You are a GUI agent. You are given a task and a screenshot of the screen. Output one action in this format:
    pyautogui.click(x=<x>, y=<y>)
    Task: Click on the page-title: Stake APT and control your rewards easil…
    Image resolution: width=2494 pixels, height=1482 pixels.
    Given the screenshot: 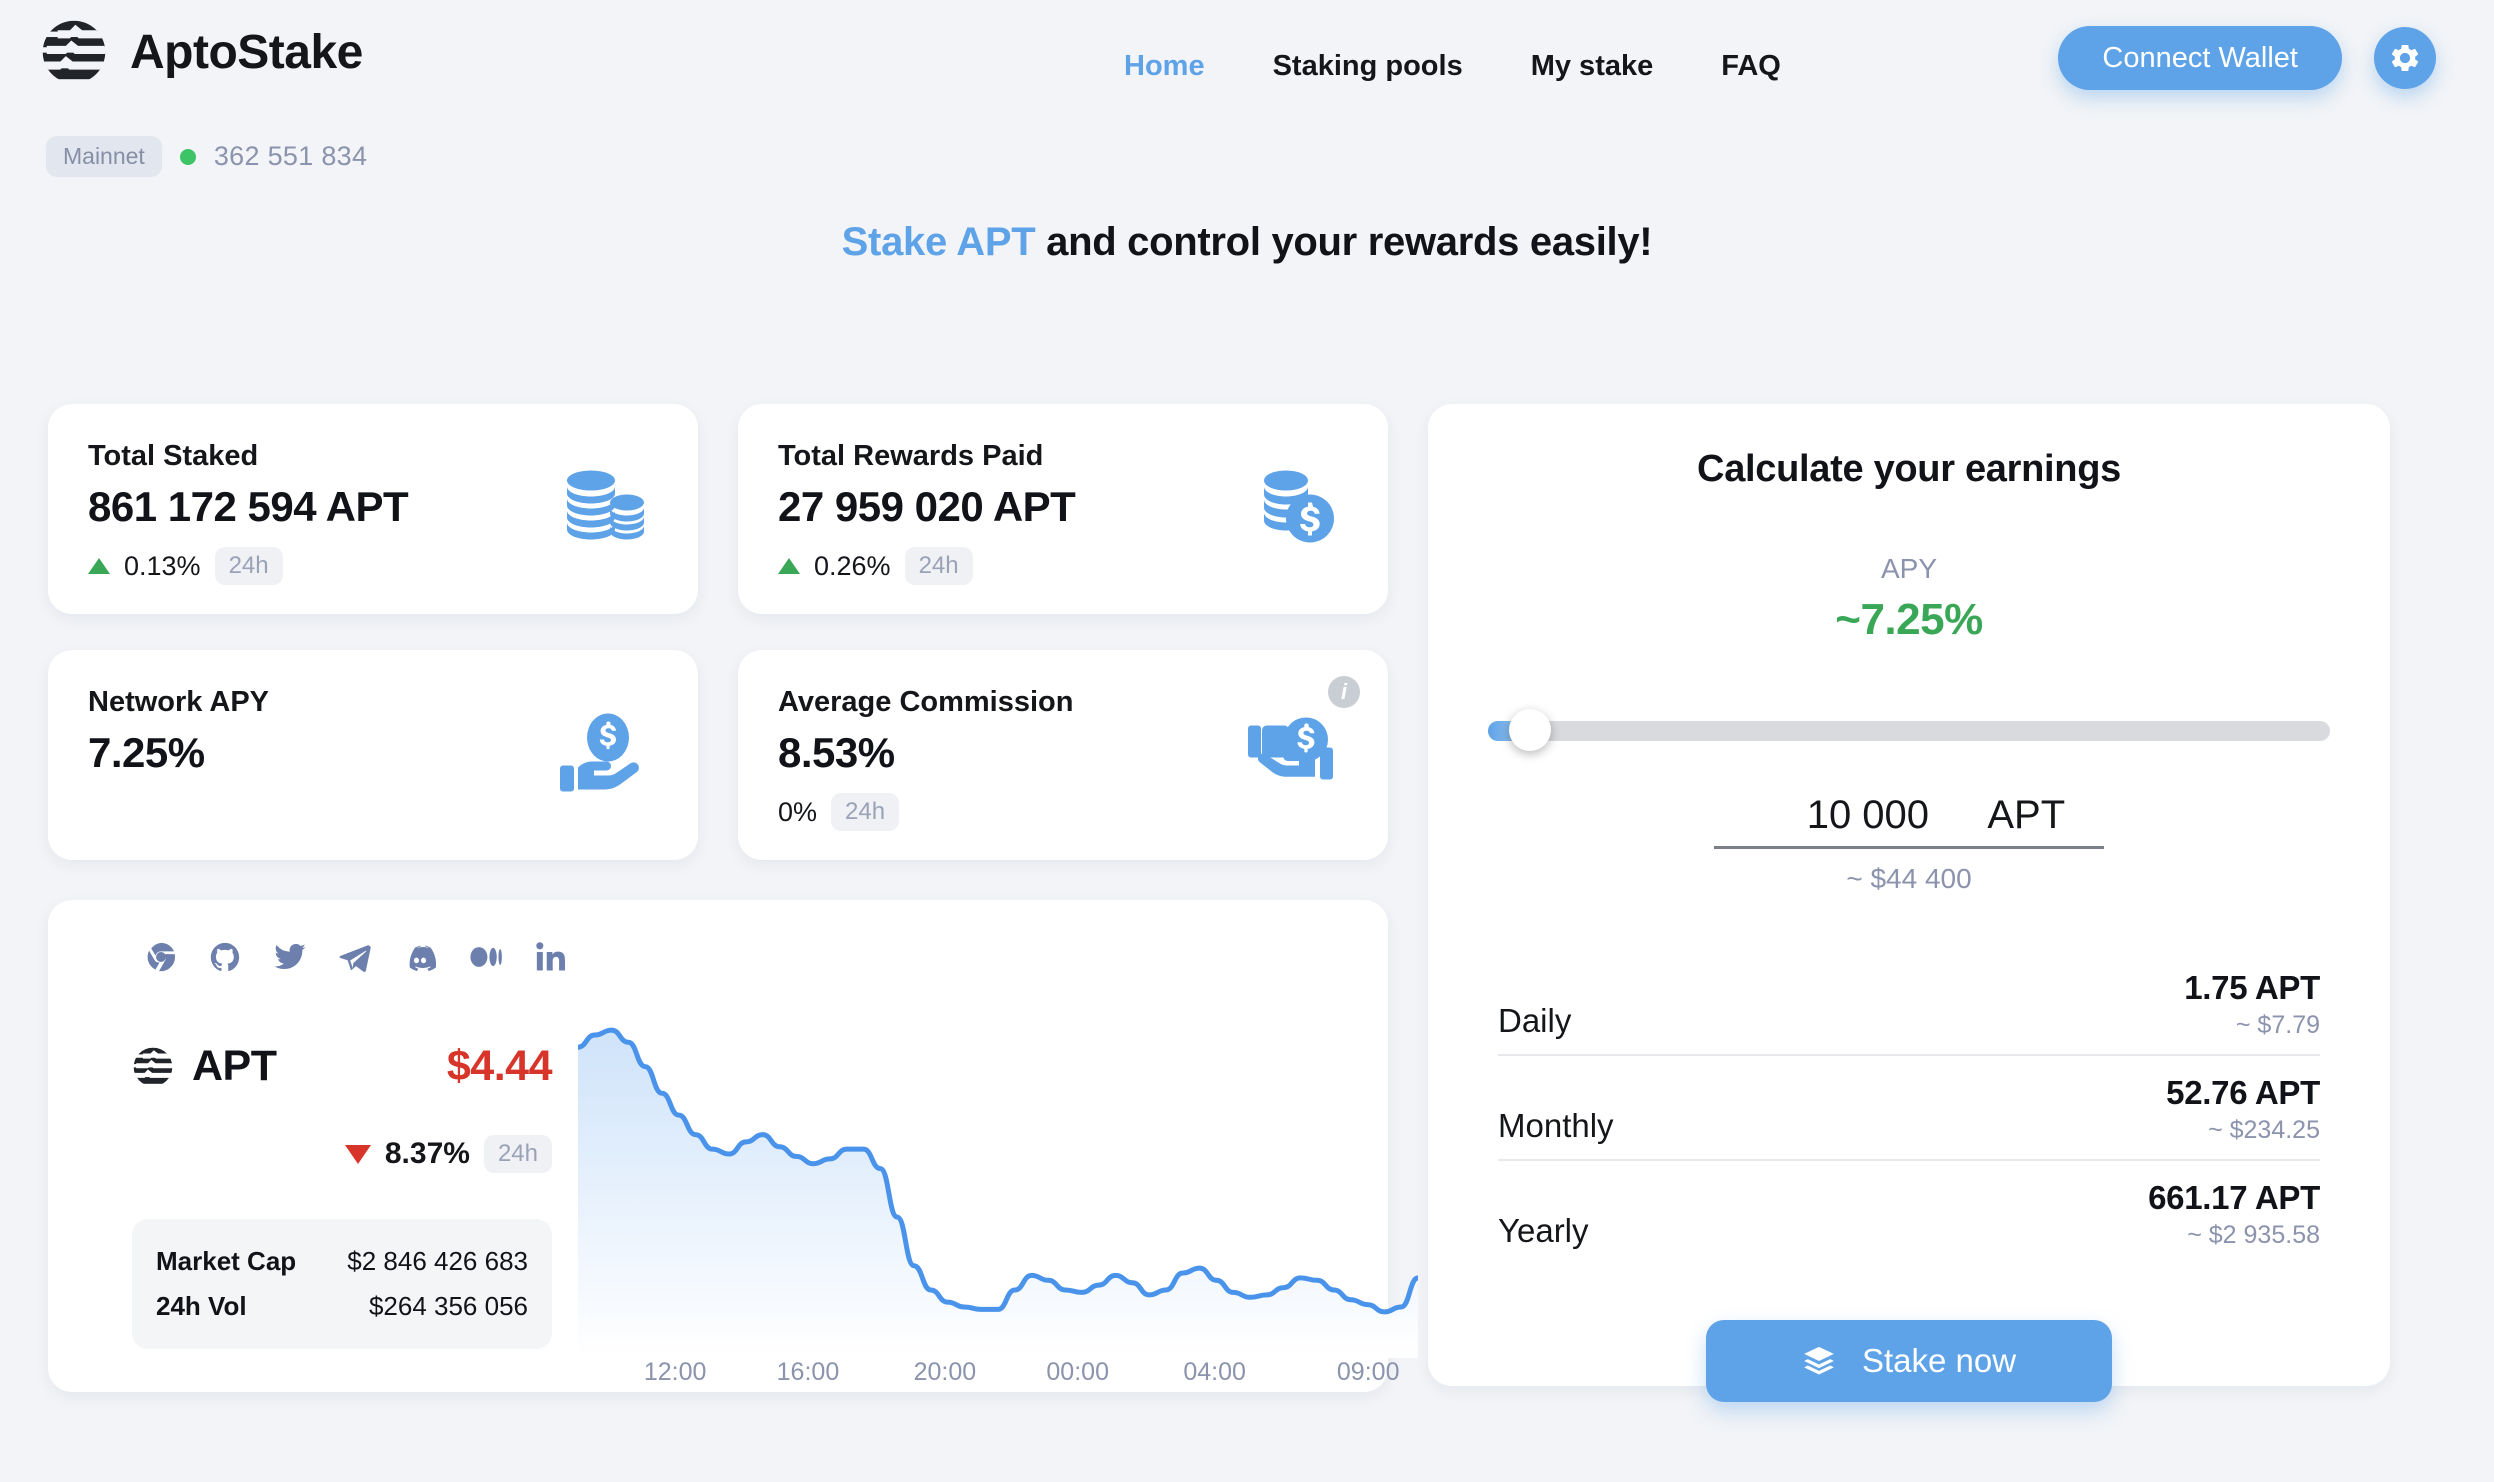 What is the action you would take?
    pyautogui.click(x=1247, y=242)
    